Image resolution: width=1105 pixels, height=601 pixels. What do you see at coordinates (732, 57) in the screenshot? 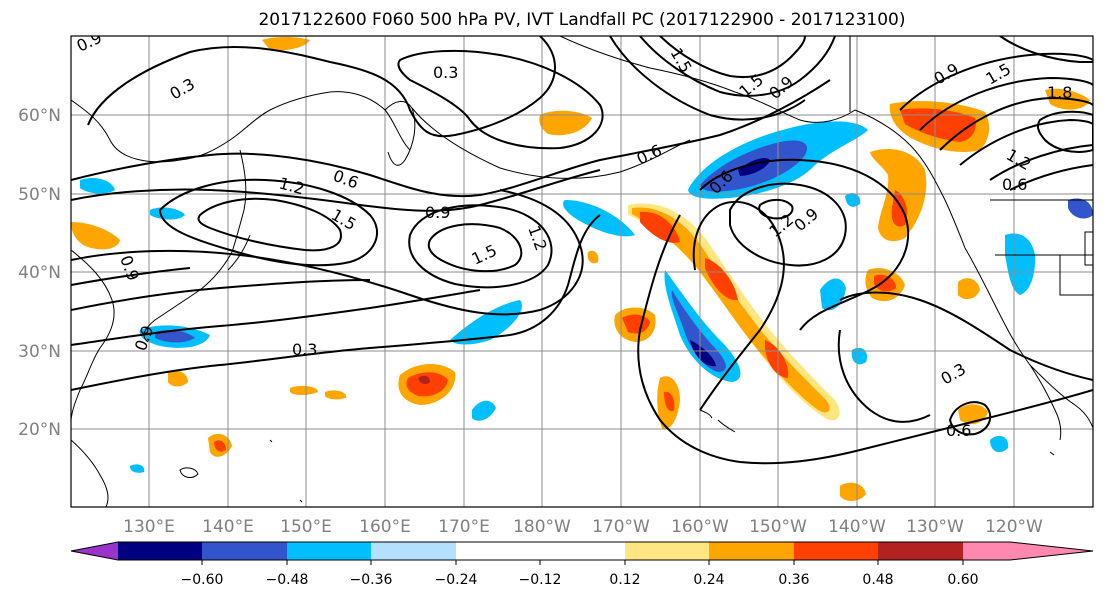
I see `contour-ridge-ne2` at bounding box center [732, 57].